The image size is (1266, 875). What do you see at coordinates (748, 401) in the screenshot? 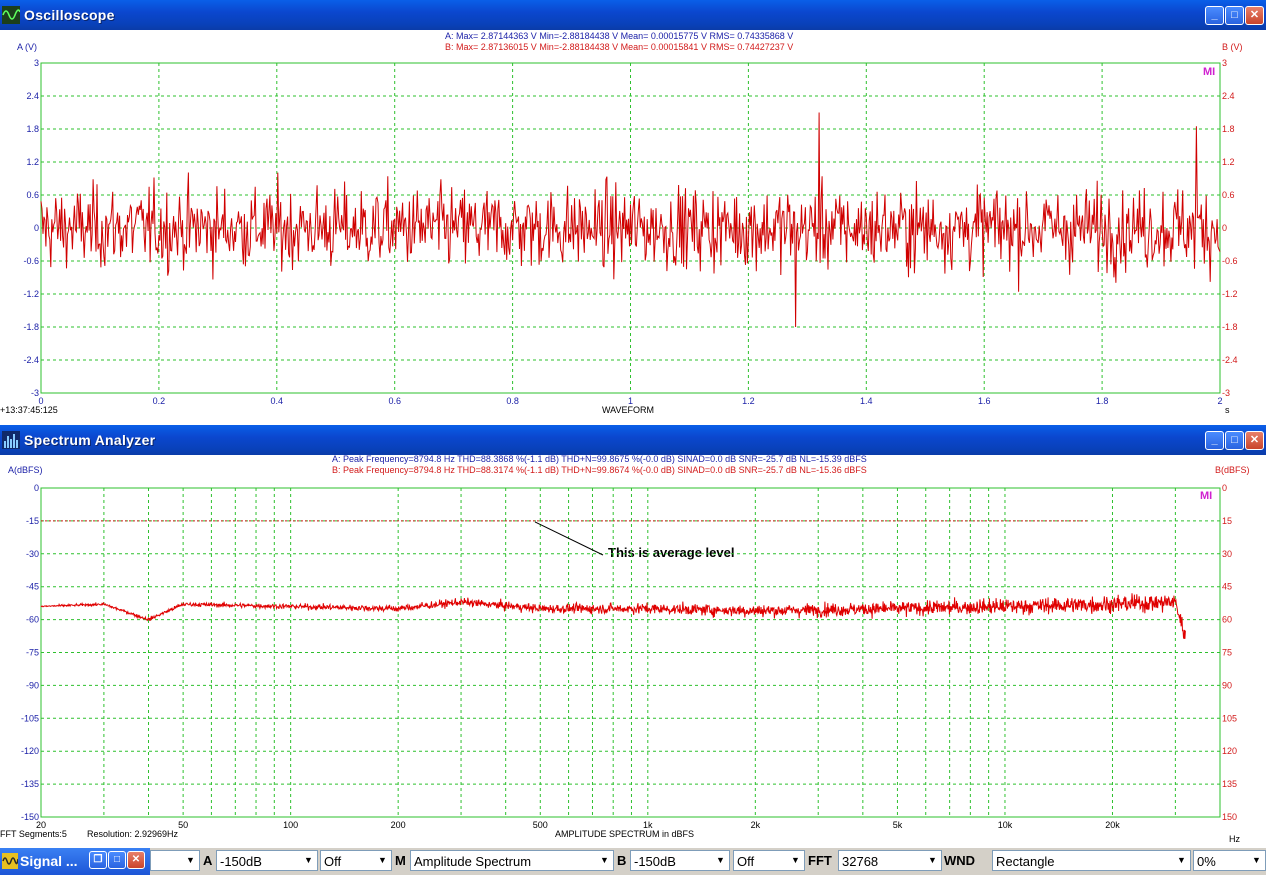
I see `x-tick-label: 1.2` at bounding box center [748, 401].